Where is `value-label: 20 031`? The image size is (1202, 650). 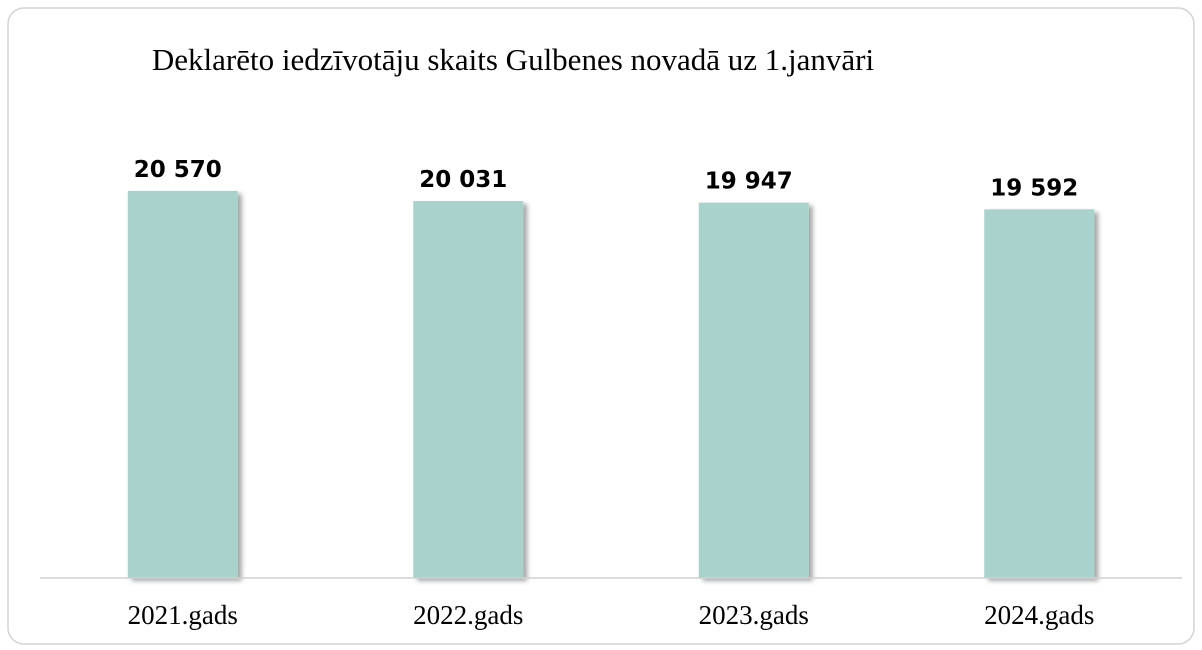
value-label: 20 031 is located at coordinates (463, 180).